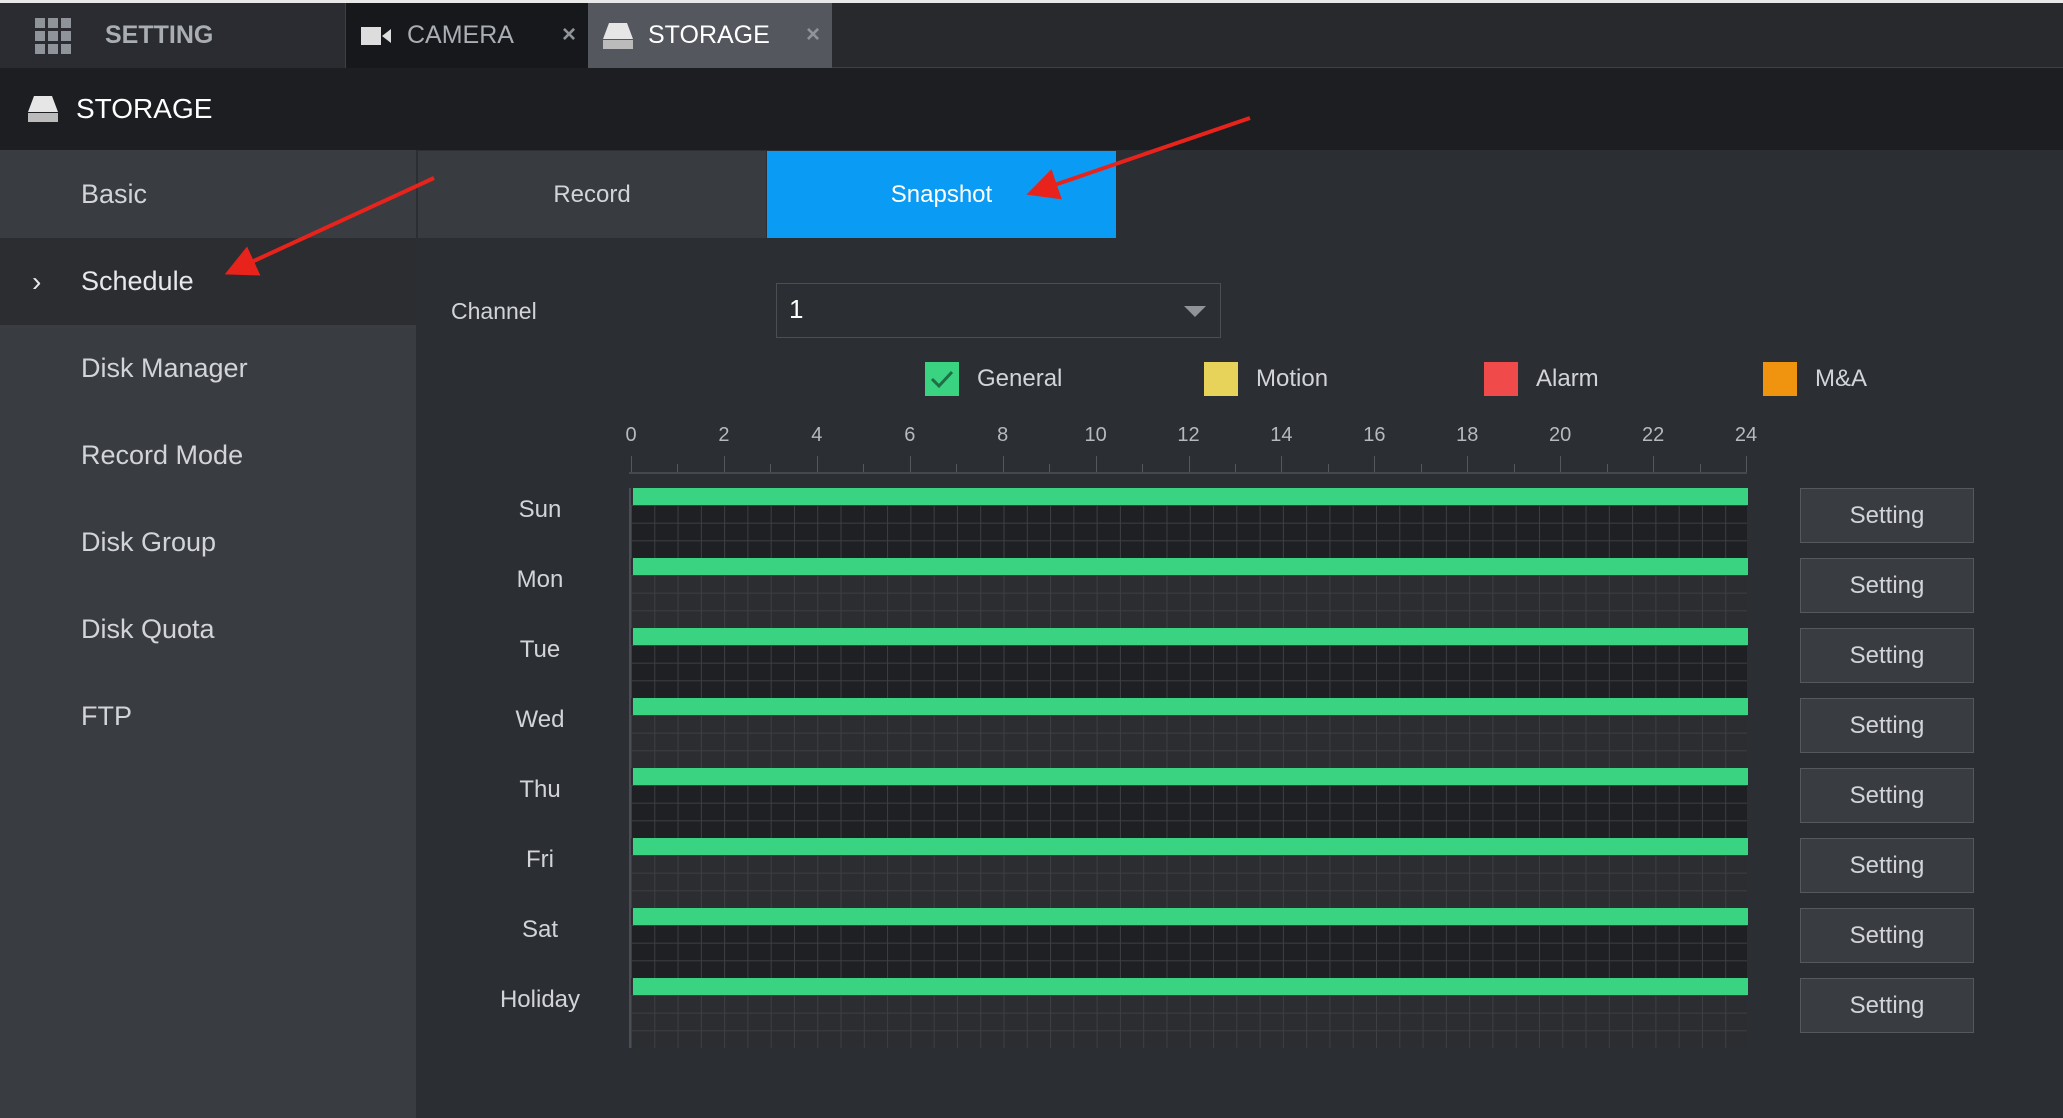 This screenshot has width=2063, height=1118. What do you see at coordinates (208, 542) in the screenshot?
I see `sidebar-item-disk-group: Disk Group` at bounding box center [208, 542].